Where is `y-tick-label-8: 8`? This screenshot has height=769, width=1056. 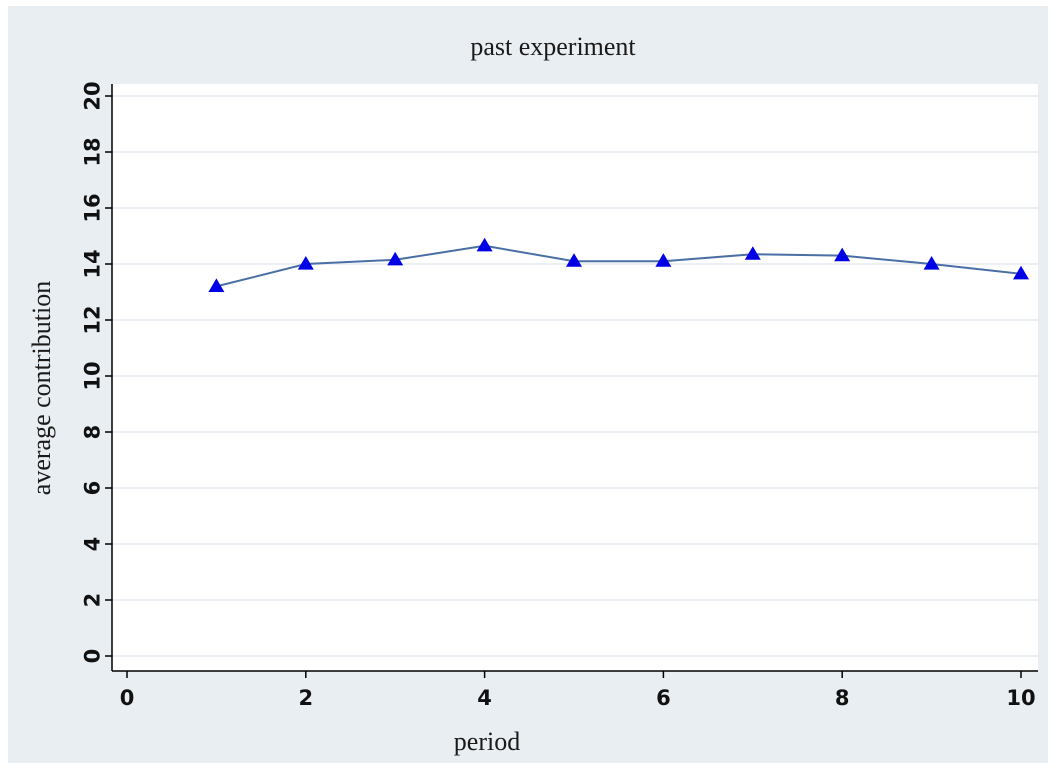 y-tick-label-8: 8 is located at coordinates (93, 432).